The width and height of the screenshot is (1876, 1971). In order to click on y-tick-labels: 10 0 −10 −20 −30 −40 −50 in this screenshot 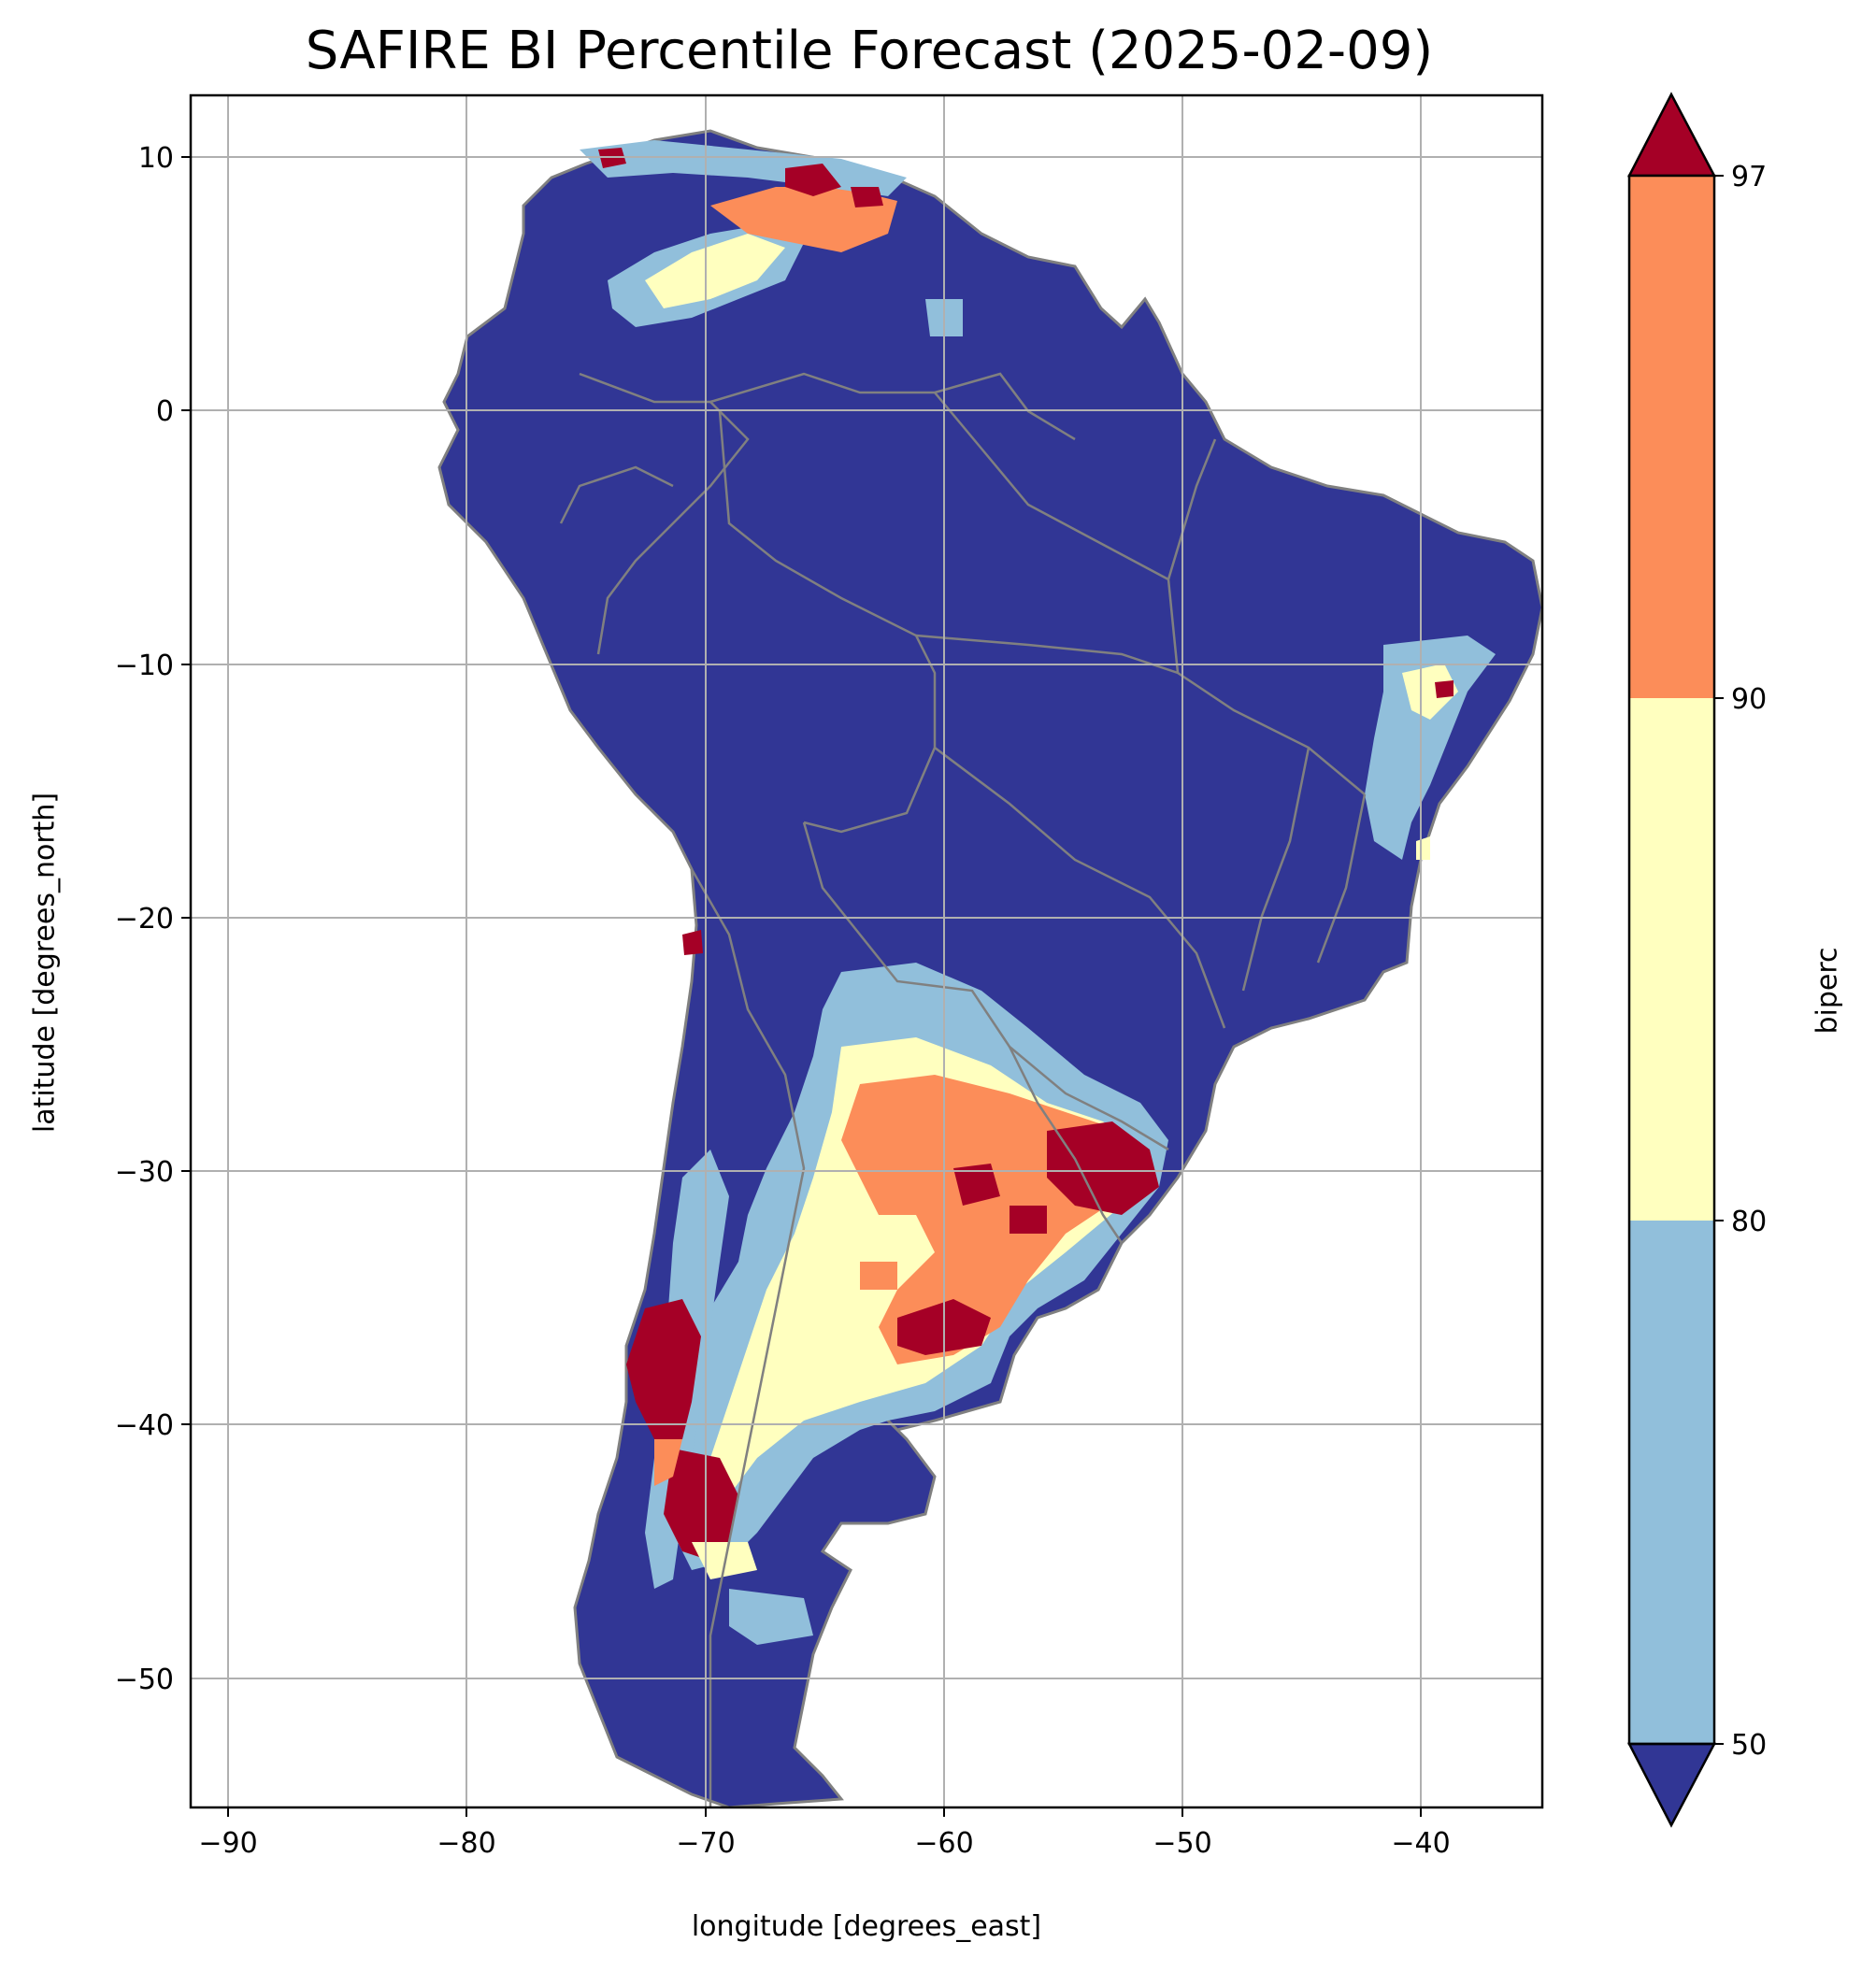, I will do `click(144, 919)`.